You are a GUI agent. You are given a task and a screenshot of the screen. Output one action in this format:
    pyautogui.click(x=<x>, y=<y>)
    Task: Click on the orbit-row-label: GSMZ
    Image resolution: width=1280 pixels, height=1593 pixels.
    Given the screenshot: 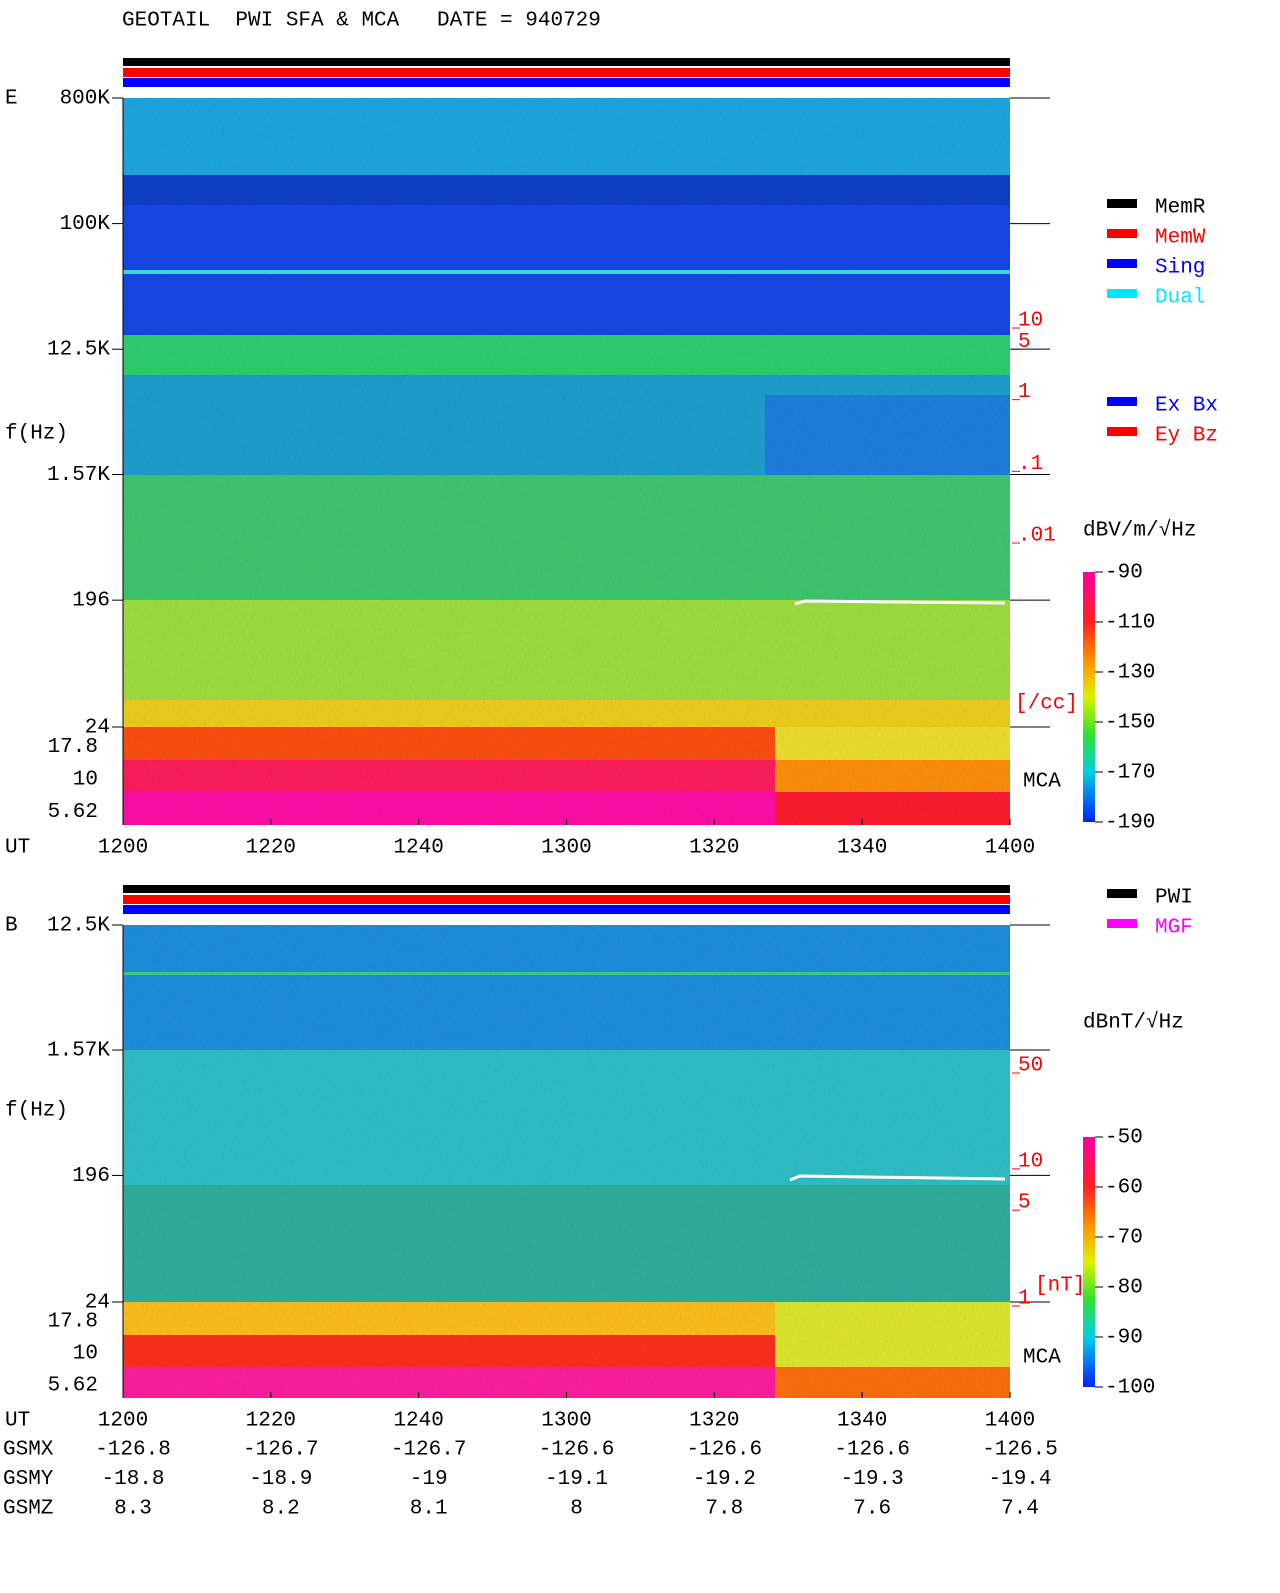 What is the action you would take?
    pyautogui.click(x=28, y=1509)
    